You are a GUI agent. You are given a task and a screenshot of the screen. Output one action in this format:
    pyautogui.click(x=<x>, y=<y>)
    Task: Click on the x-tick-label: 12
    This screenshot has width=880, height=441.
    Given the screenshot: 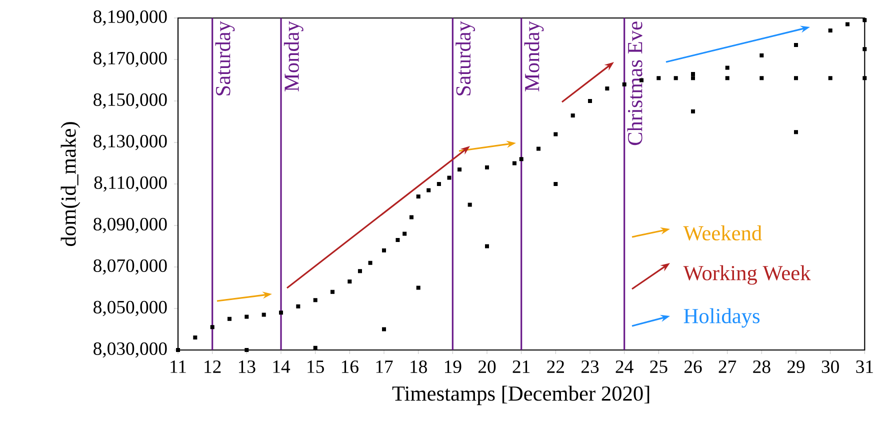 What is the action you would take?
    pyautogui.click(x=212, y=366)
    